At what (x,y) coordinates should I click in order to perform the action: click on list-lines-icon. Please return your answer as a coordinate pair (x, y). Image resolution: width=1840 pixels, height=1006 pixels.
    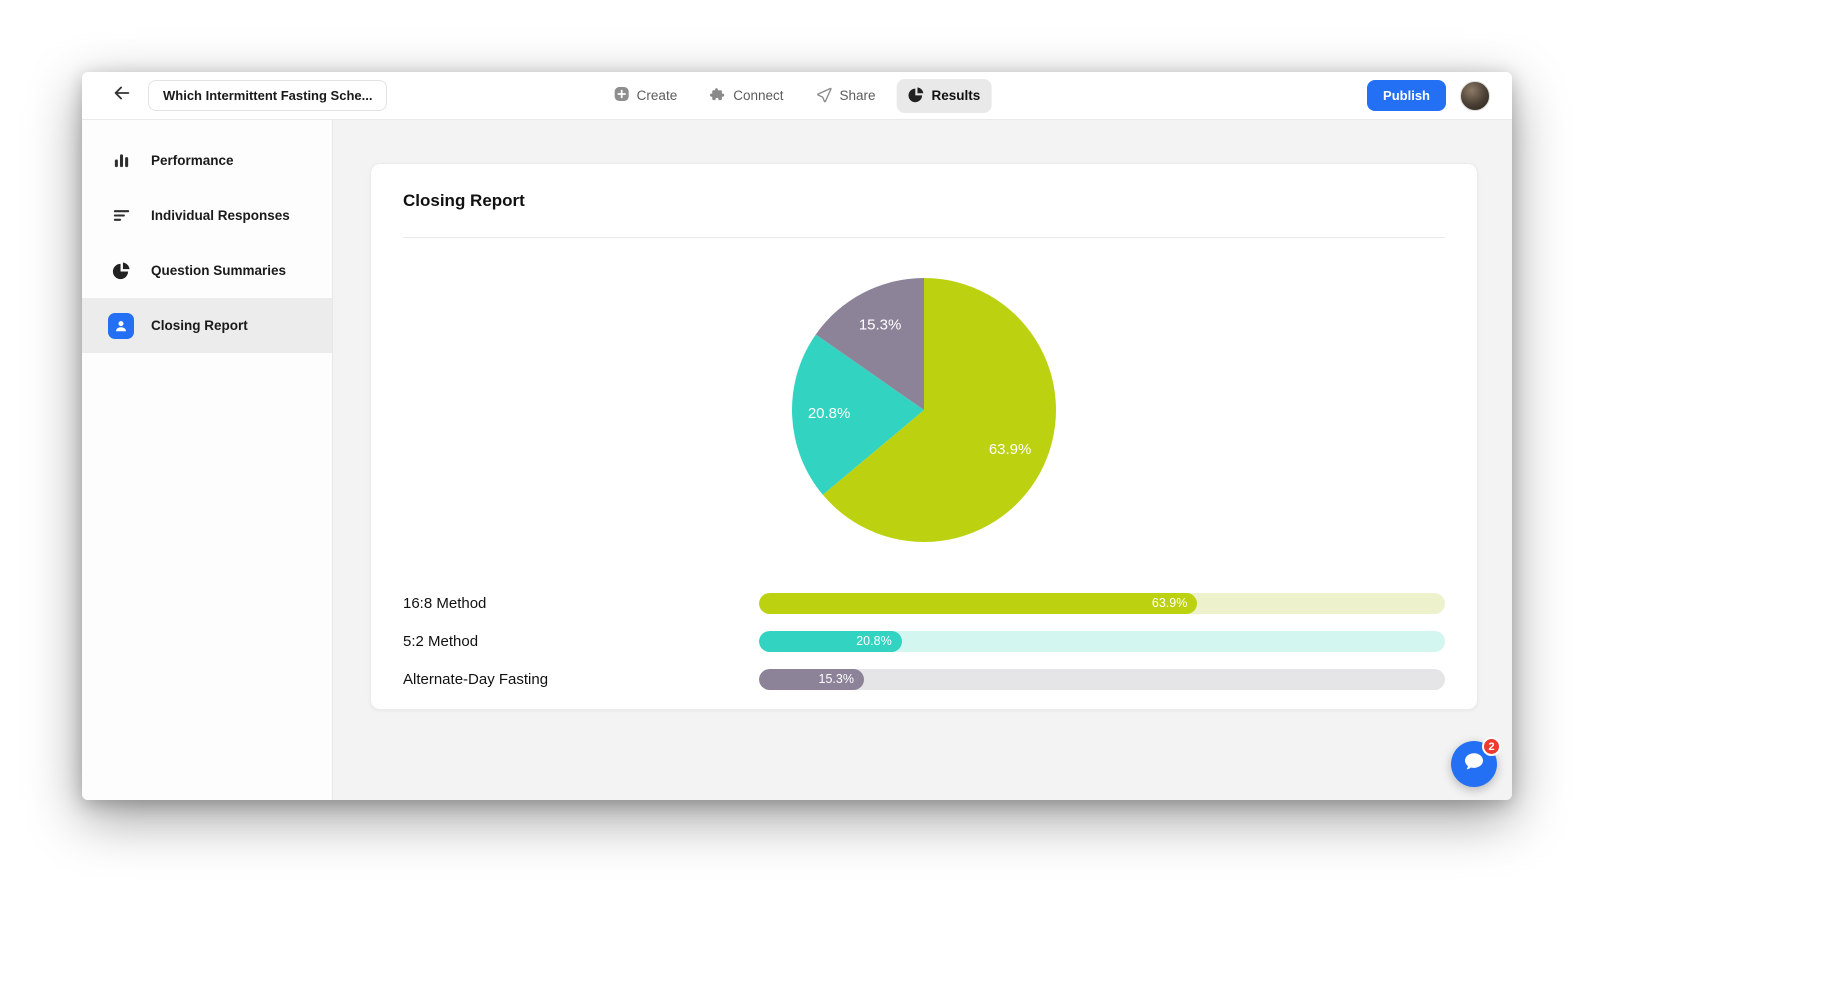
    Looking at the image, I should click on (121, 216).